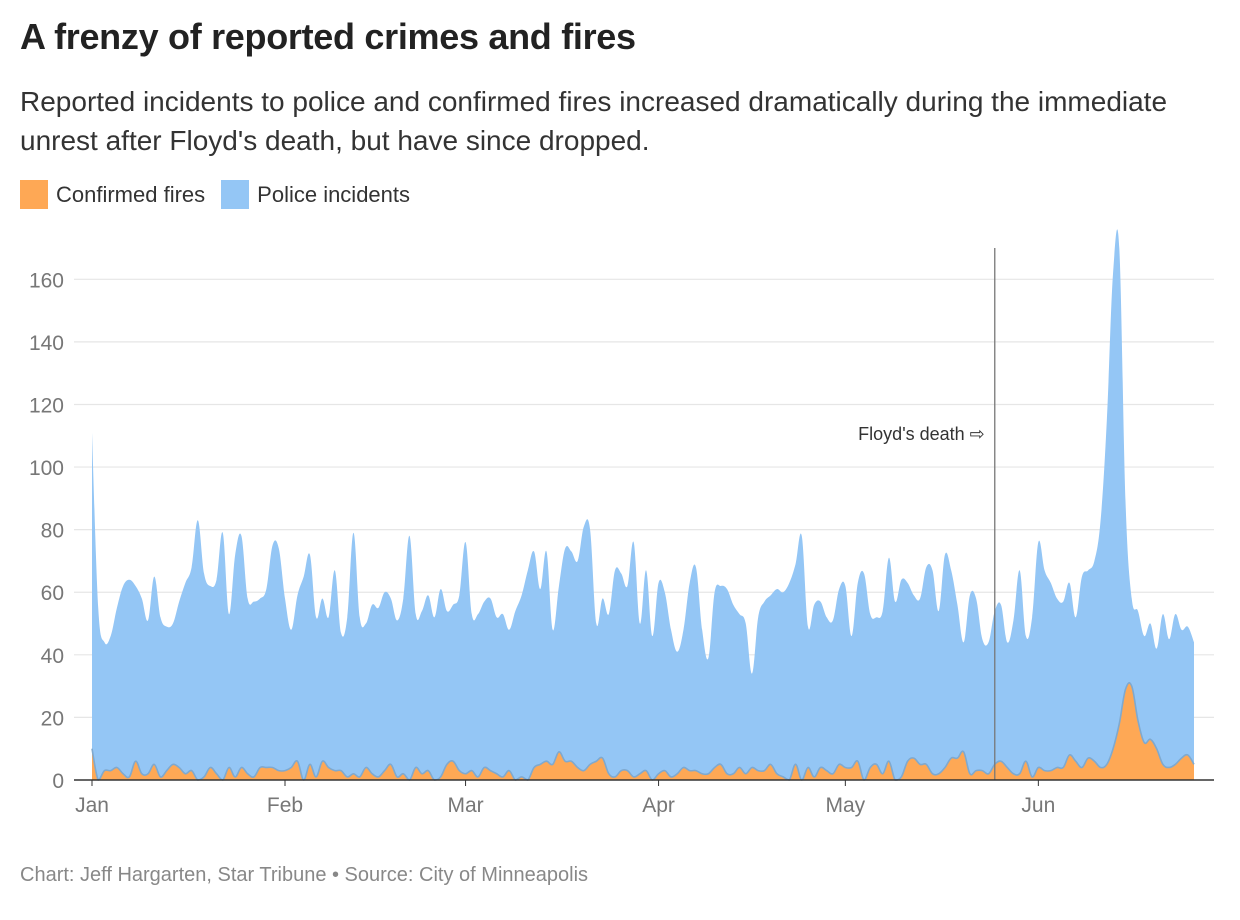 This screenshot has height=920, width=1240. What do you see at coordinates (131, 194) in the screenshot?
I see `legend-label-fires: Confirmed fires` at bounding box center [131, 194].